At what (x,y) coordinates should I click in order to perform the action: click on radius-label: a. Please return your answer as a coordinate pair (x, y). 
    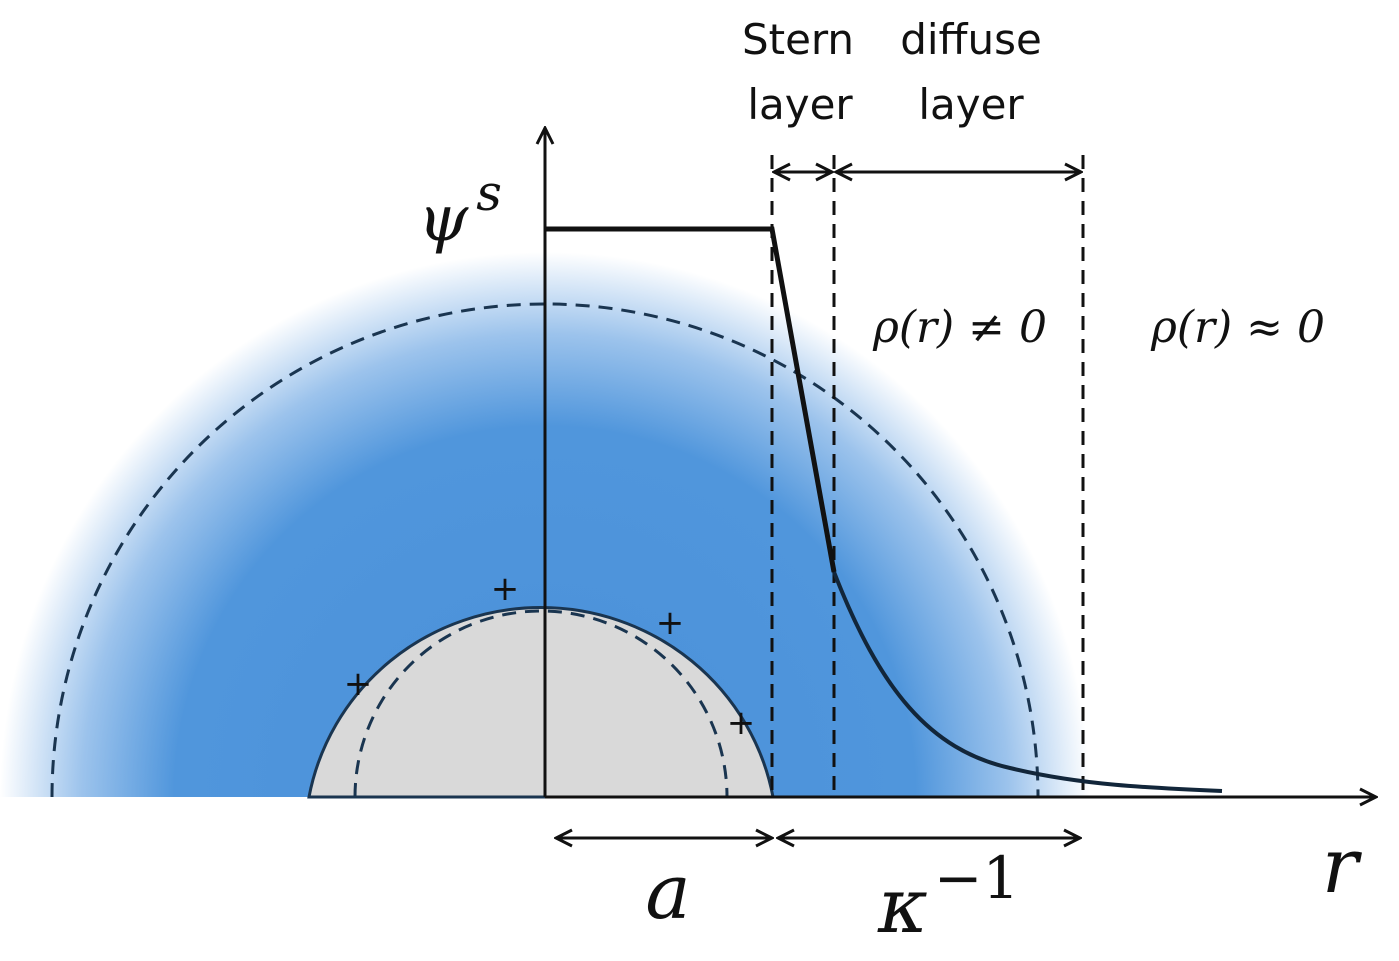
    Looking at the image, I should click on (667, 891).